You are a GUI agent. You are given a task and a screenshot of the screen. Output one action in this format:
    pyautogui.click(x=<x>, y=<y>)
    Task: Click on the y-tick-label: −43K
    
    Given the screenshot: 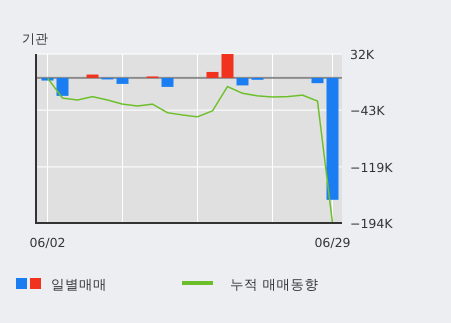 What is the action you would take?
    pyautogui.click(x=368, y=110)
    